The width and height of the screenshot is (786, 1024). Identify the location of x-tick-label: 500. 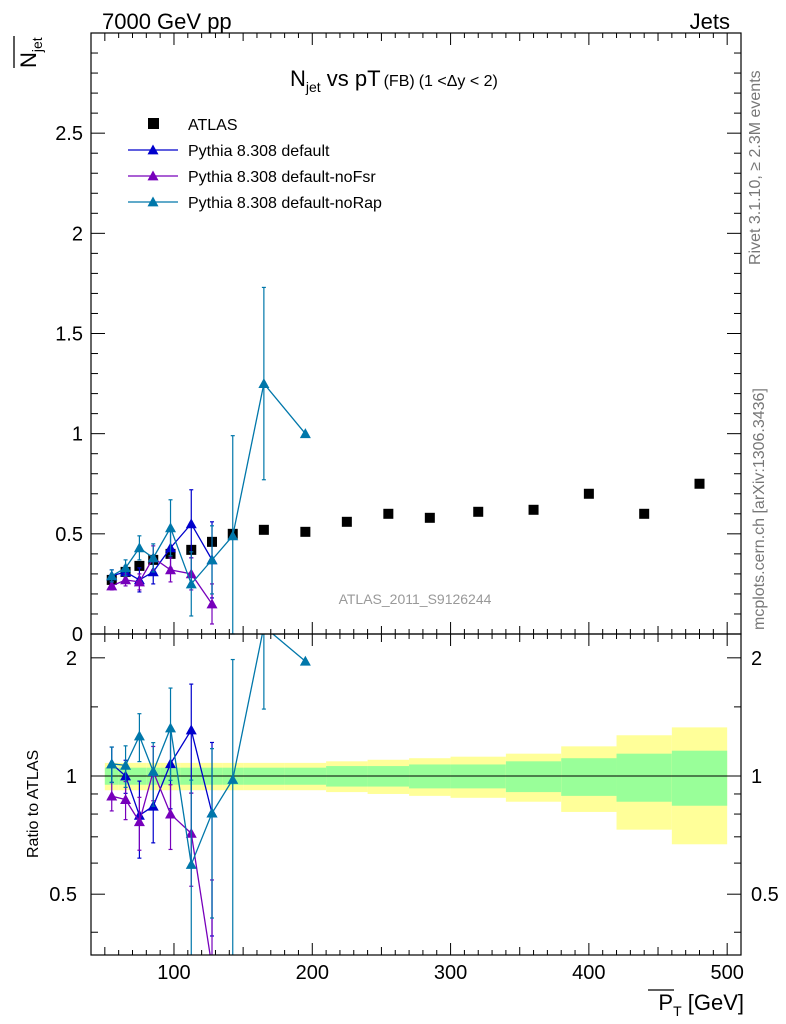
(726, 973).